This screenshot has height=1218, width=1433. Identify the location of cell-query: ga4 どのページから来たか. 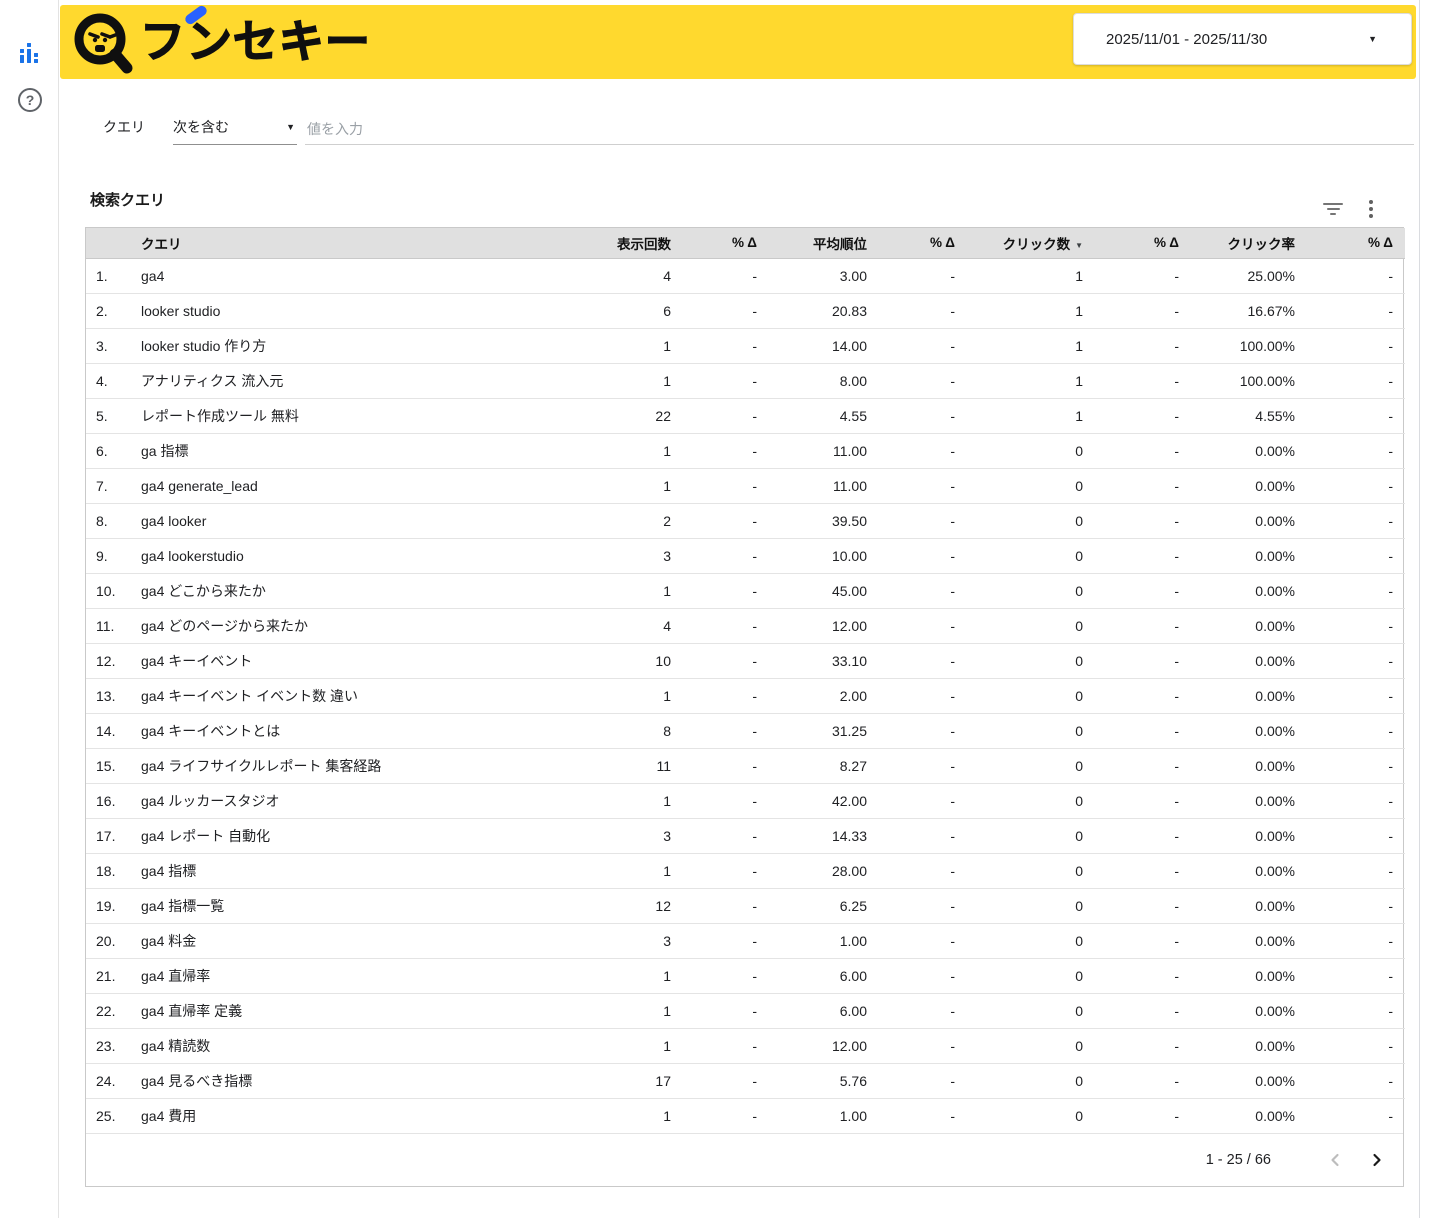
(368, 625).